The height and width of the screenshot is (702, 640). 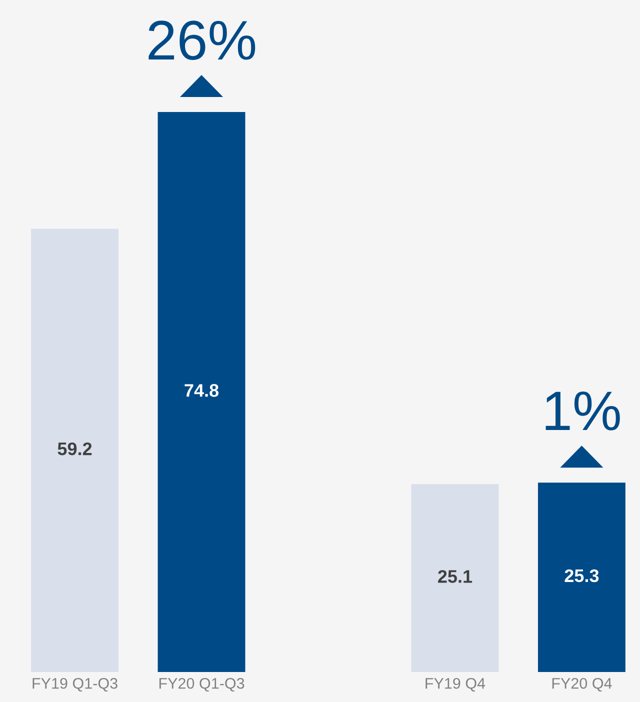 I want to click on x-tick-label: FY20 Q4, so click(x=582, y=685).